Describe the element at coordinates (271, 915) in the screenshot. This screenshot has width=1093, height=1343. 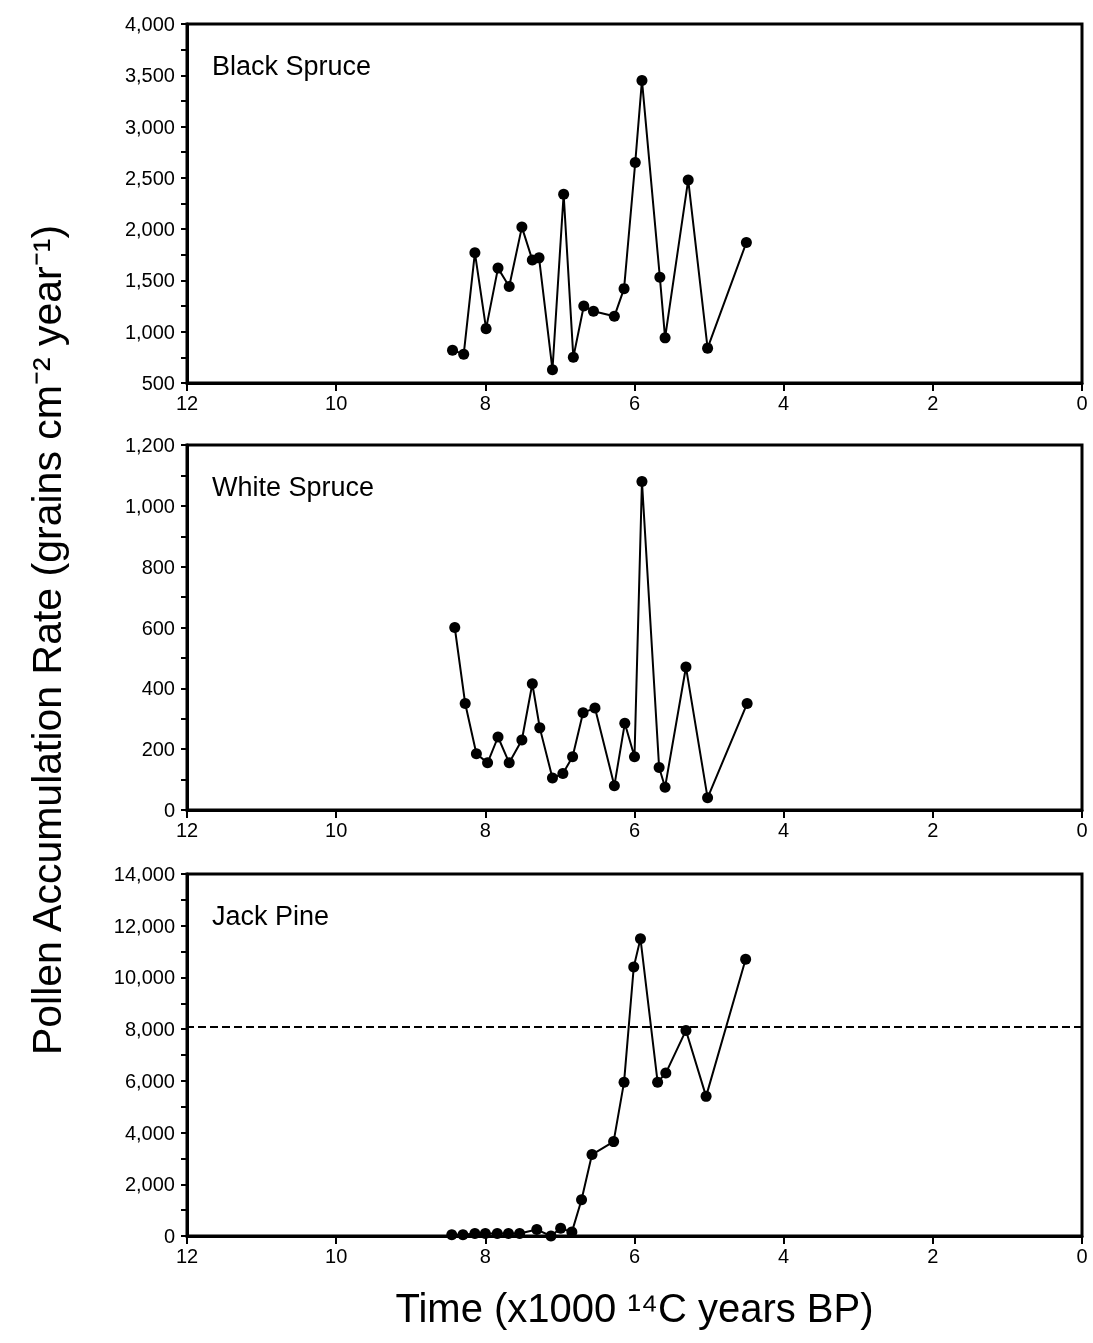
I see `text: Jack Pine` at that location.